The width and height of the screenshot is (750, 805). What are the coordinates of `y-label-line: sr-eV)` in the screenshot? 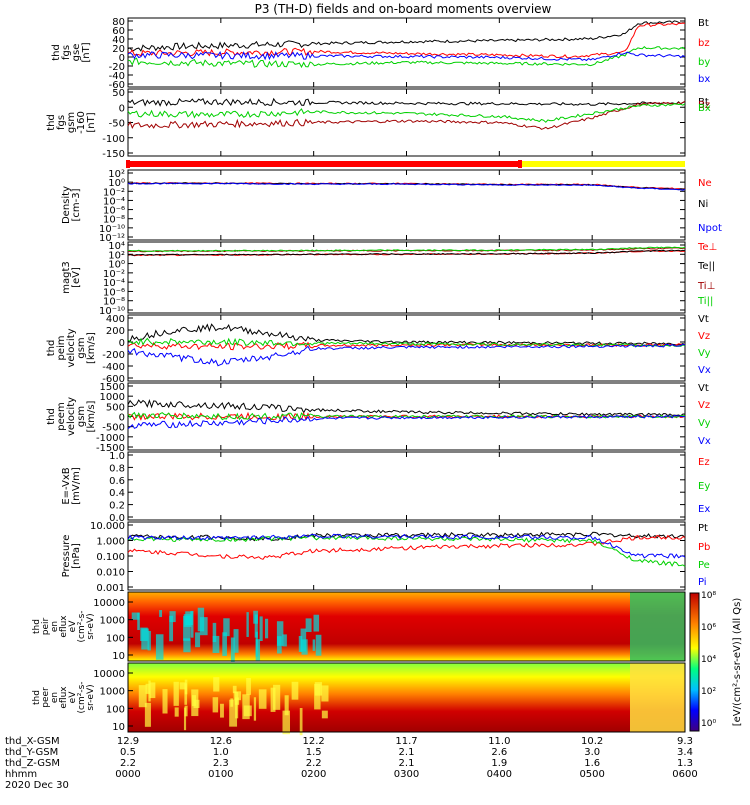 It's located at (91, 626).